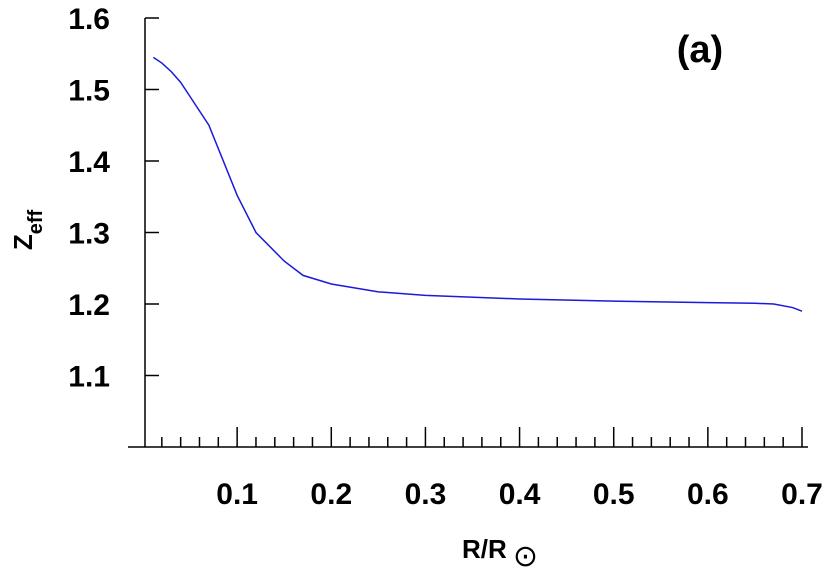 The width and height of the screenshot is (830, 579). I want to click on y-tick-label: 1.4, so click(89, 162).